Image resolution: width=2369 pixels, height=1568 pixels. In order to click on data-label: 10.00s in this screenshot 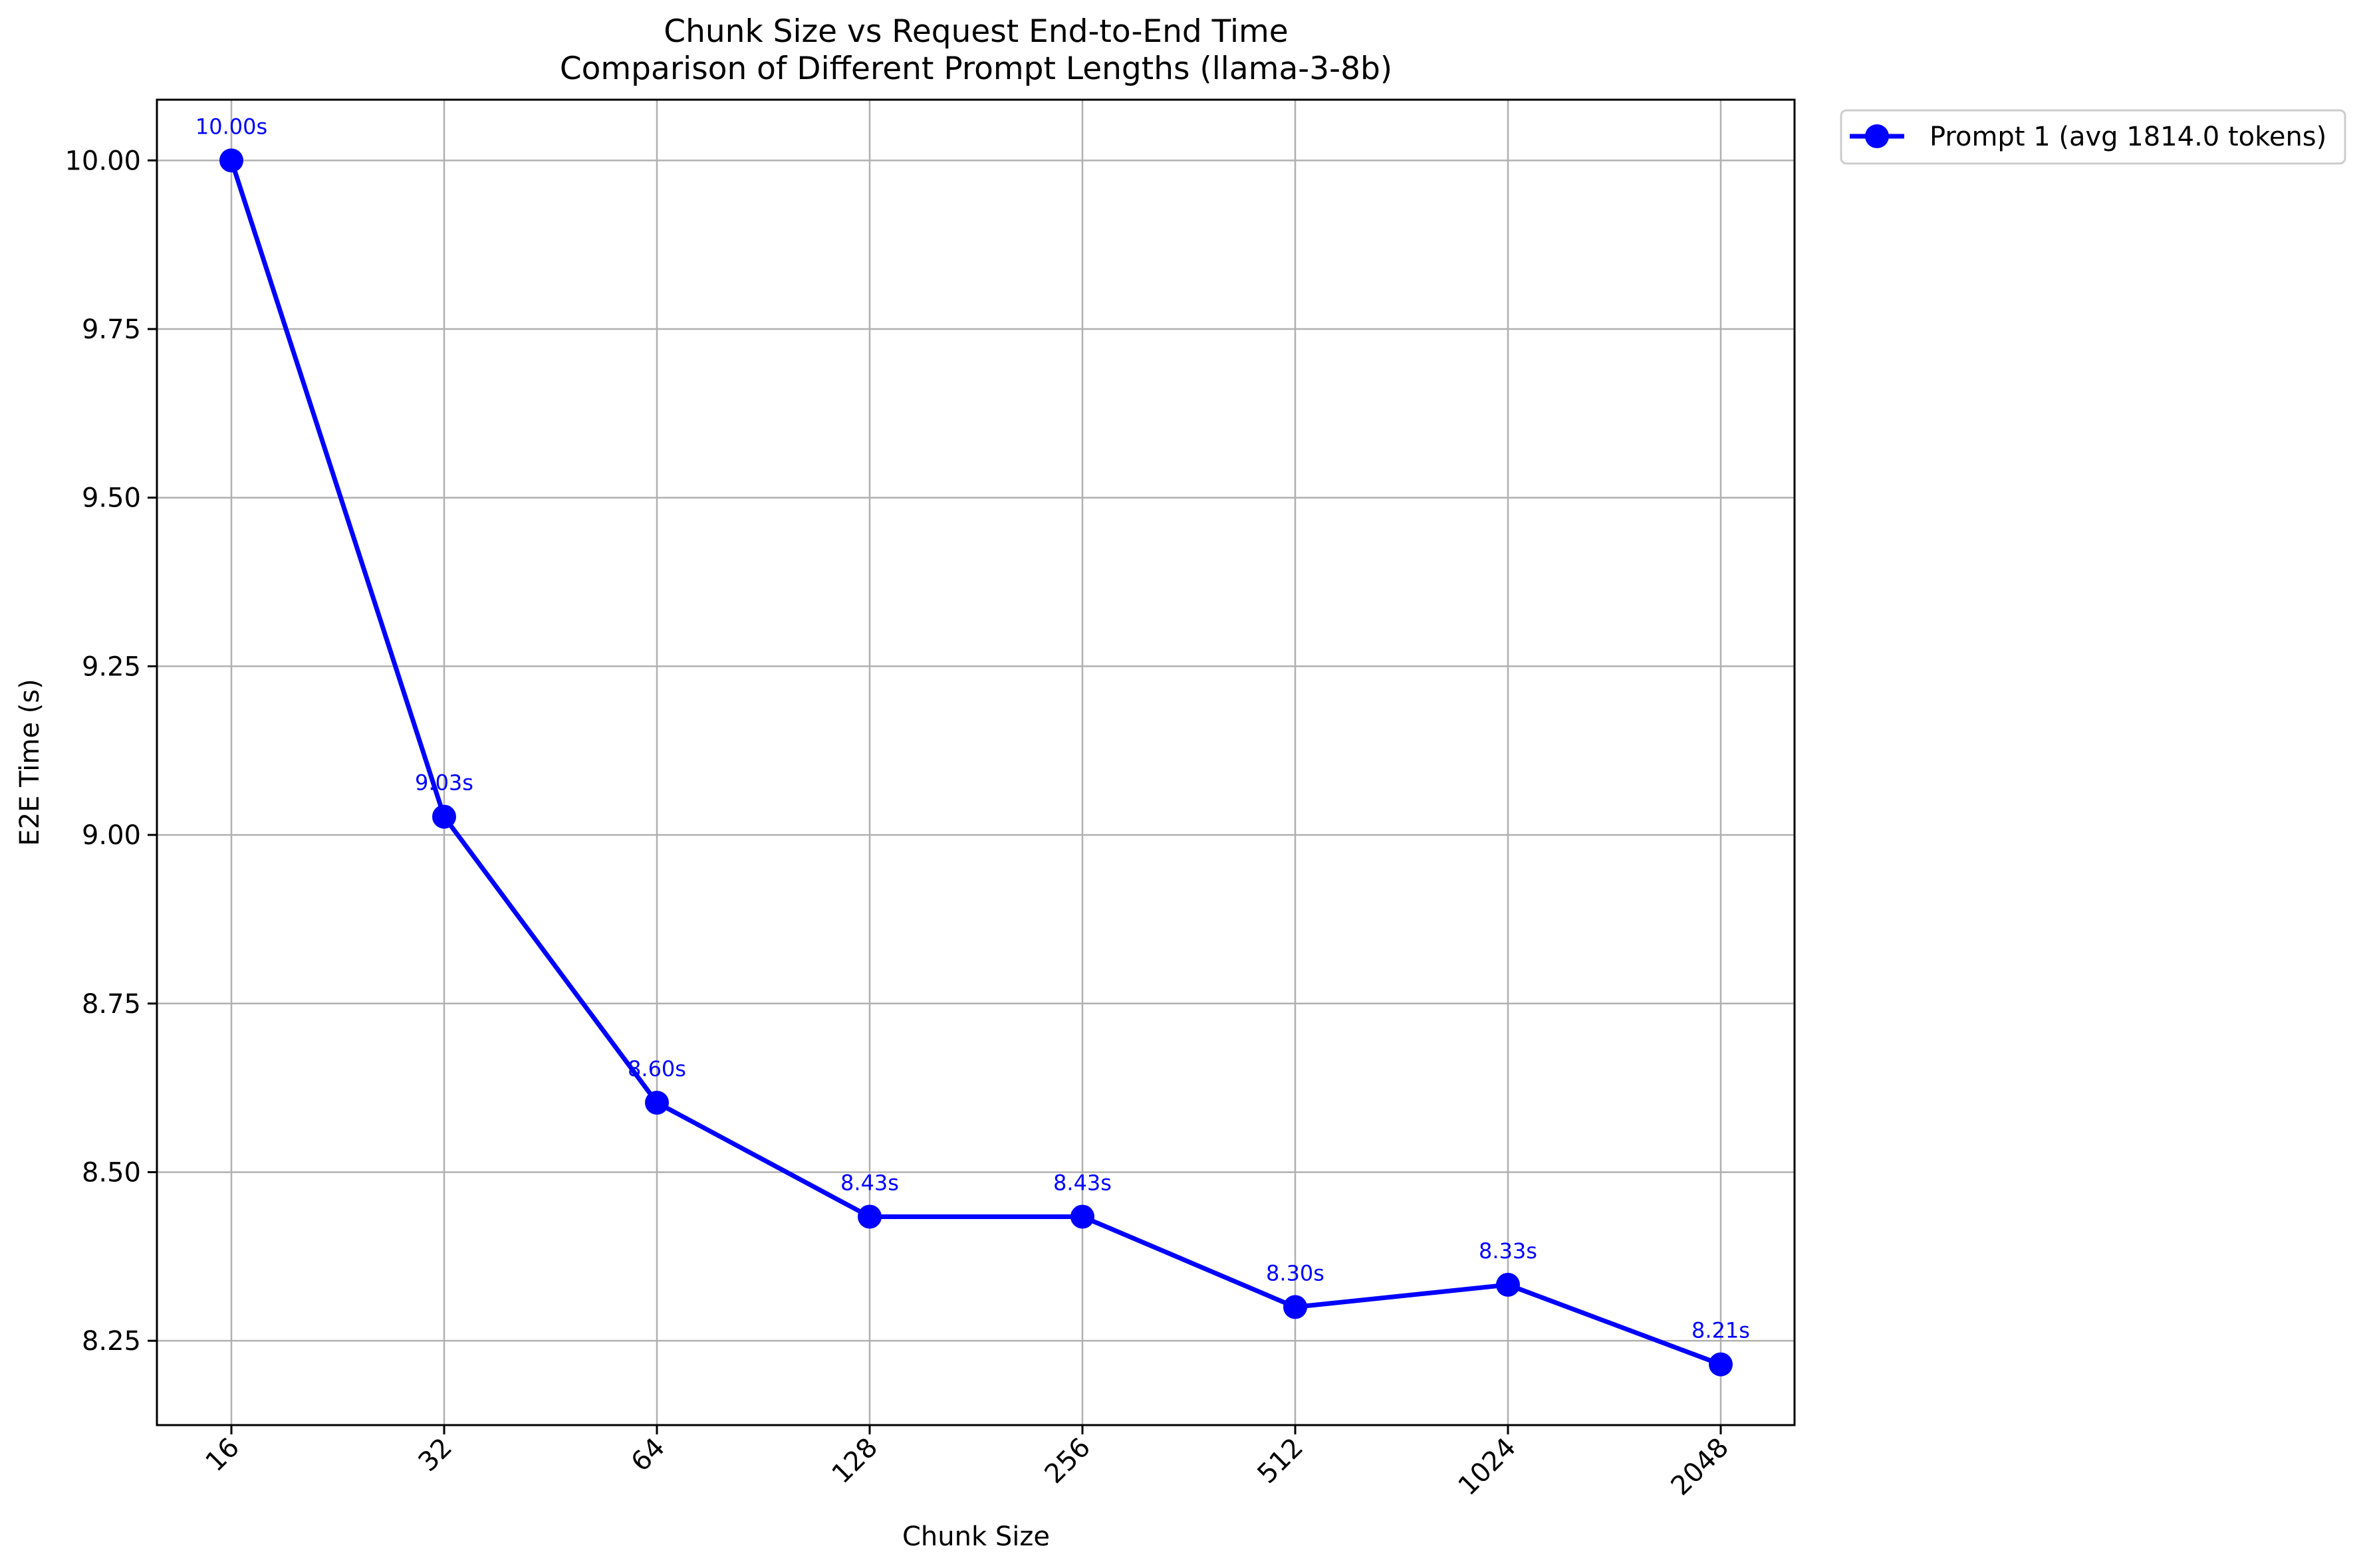, I will do `click(231, 127)`.